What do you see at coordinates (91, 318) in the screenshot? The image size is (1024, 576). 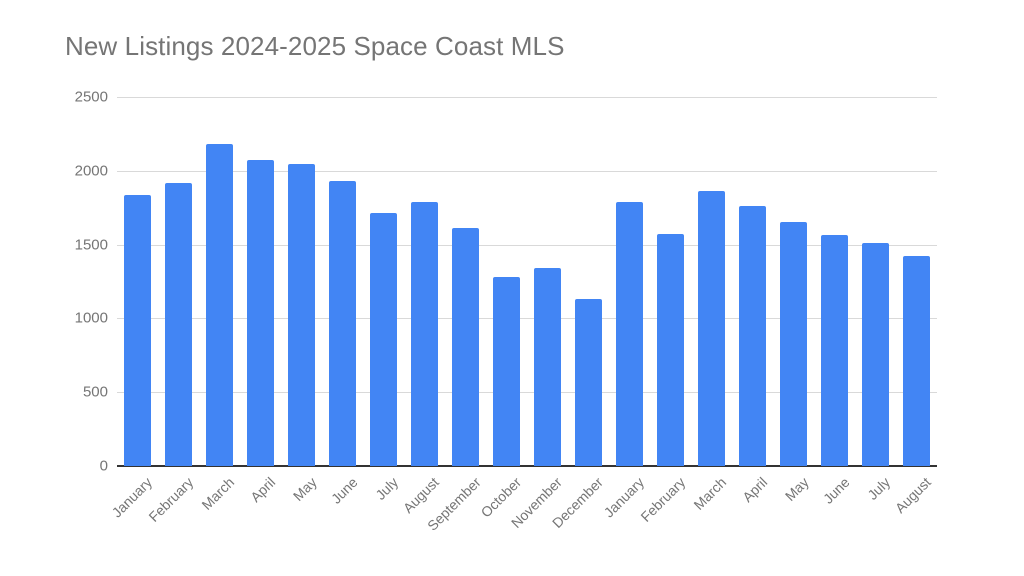 I see `y-tick-label: 1000` at bounding box center [91, 318].